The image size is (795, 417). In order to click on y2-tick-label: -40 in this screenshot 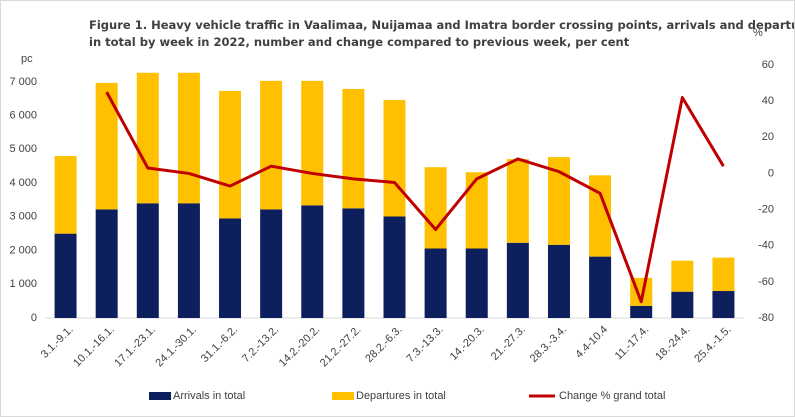, I will do `click(766, 246)`.